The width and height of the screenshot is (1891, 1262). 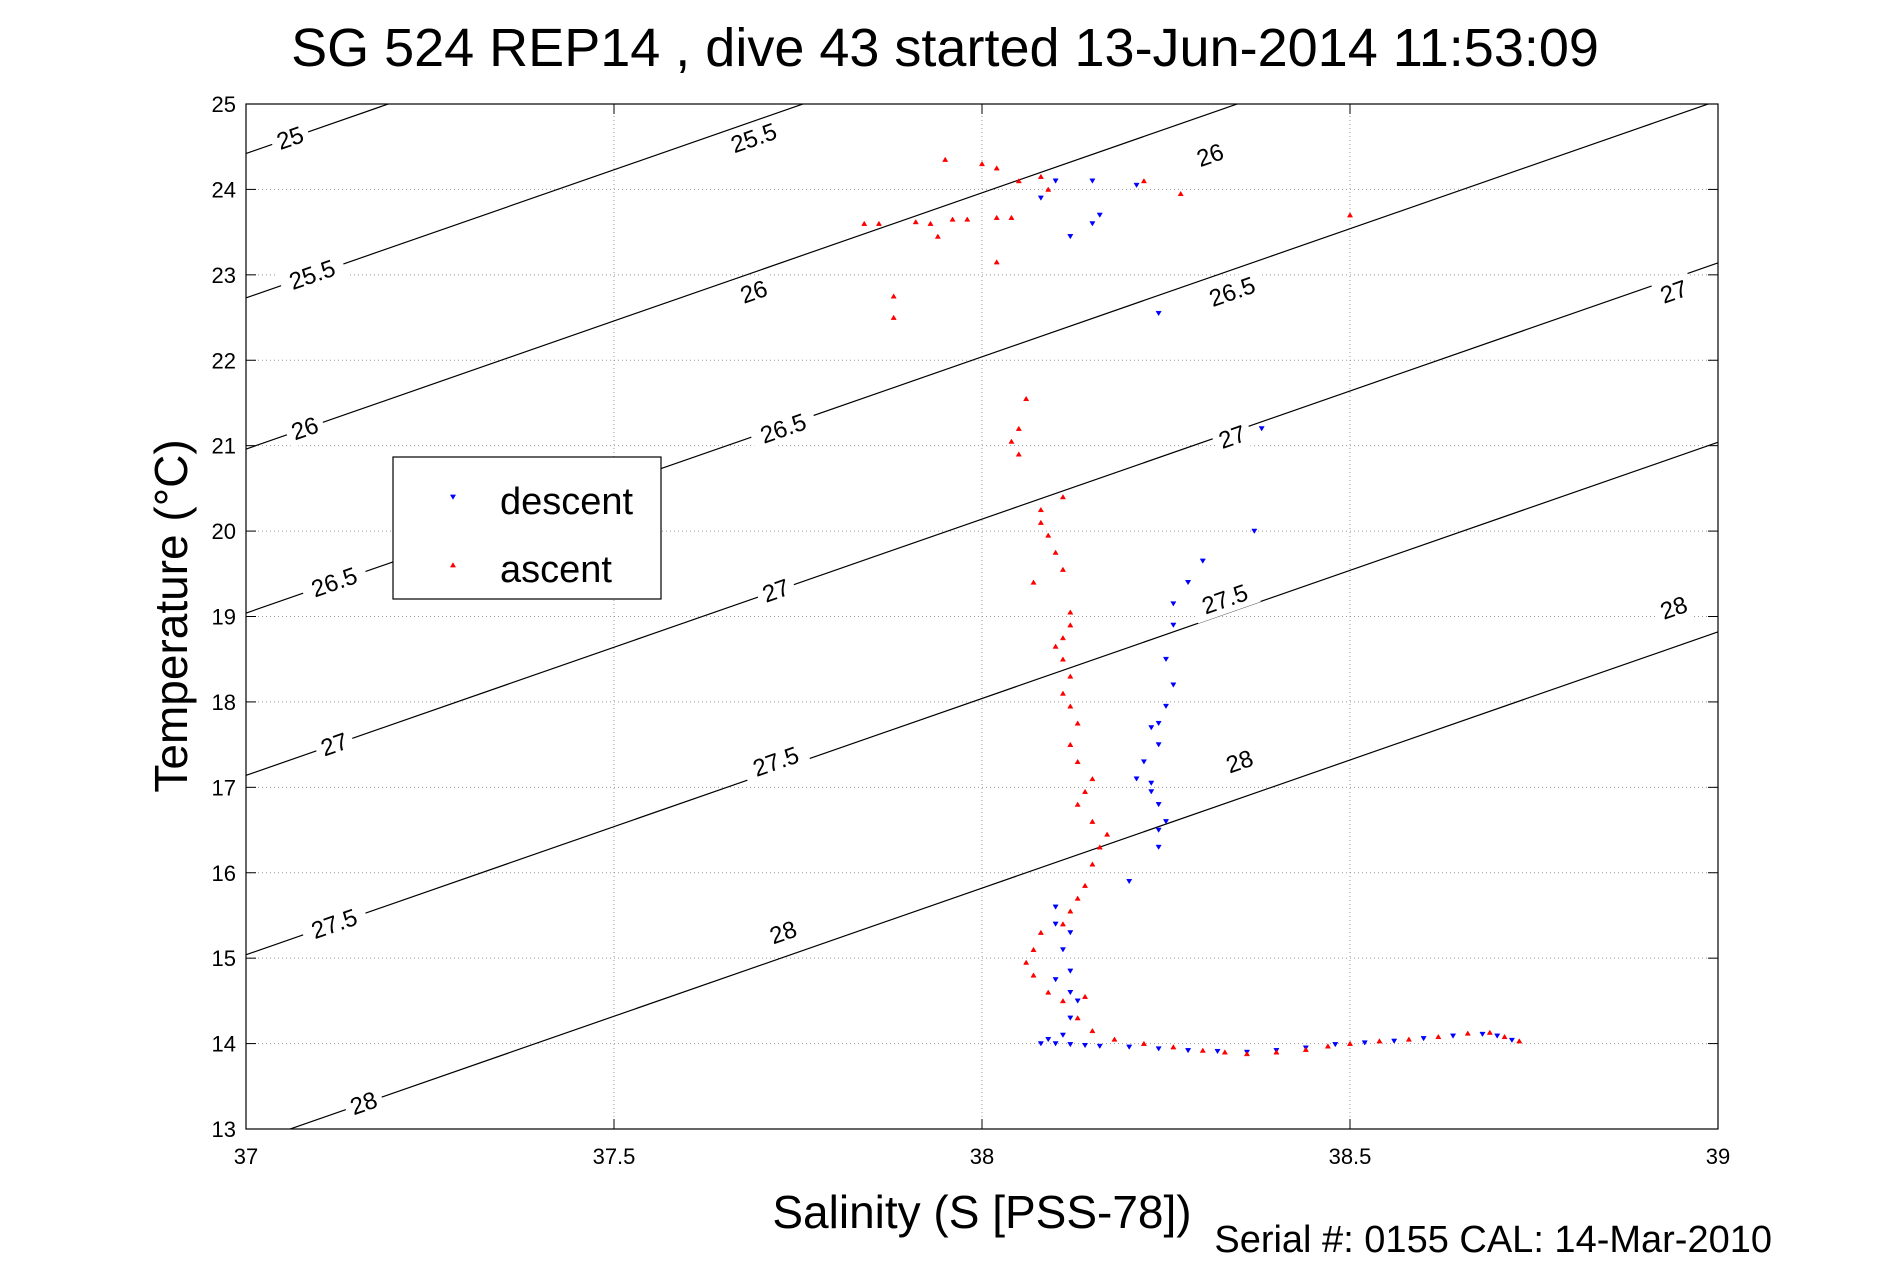 What do you see at coordinates (224, 1044) in the screenshot?
I see `y-tick-label: 14` at bounding box center [224, 1044].